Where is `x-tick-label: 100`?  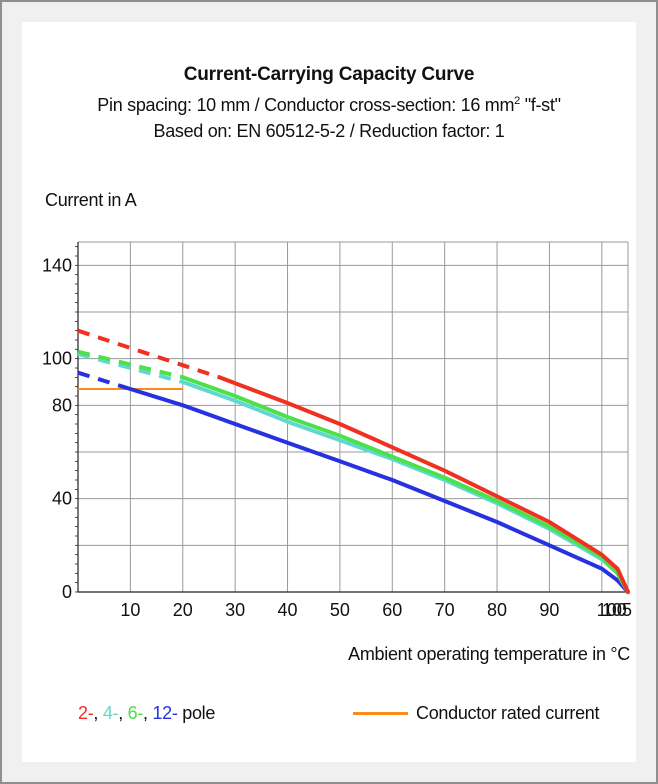 x-tick-label: 100 is located at coordinates (612, 610).